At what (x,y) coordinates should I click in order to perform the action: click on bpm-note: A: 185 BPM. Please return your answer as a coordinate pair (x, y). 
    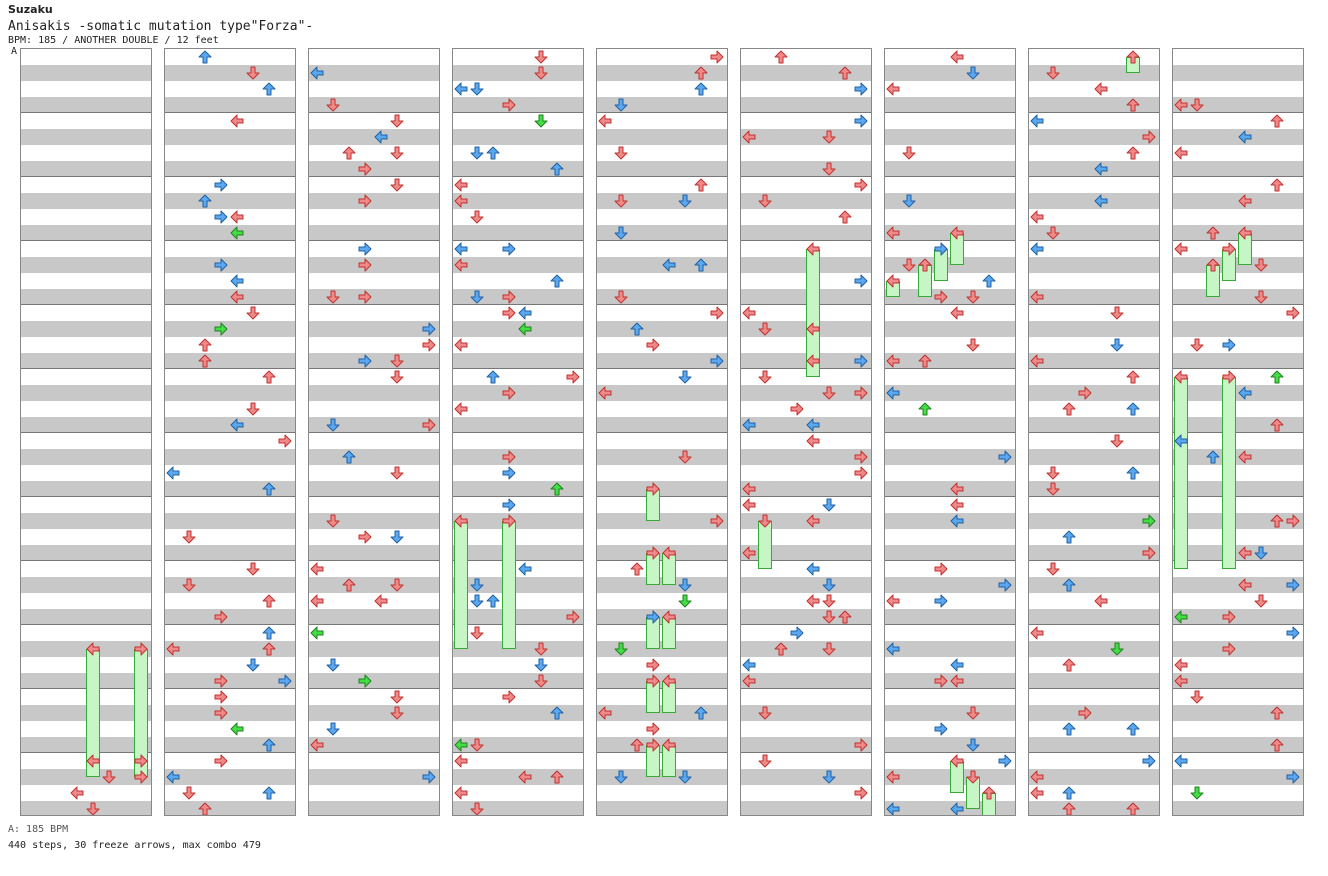
    Looking at the image, I should click on (38, 829).